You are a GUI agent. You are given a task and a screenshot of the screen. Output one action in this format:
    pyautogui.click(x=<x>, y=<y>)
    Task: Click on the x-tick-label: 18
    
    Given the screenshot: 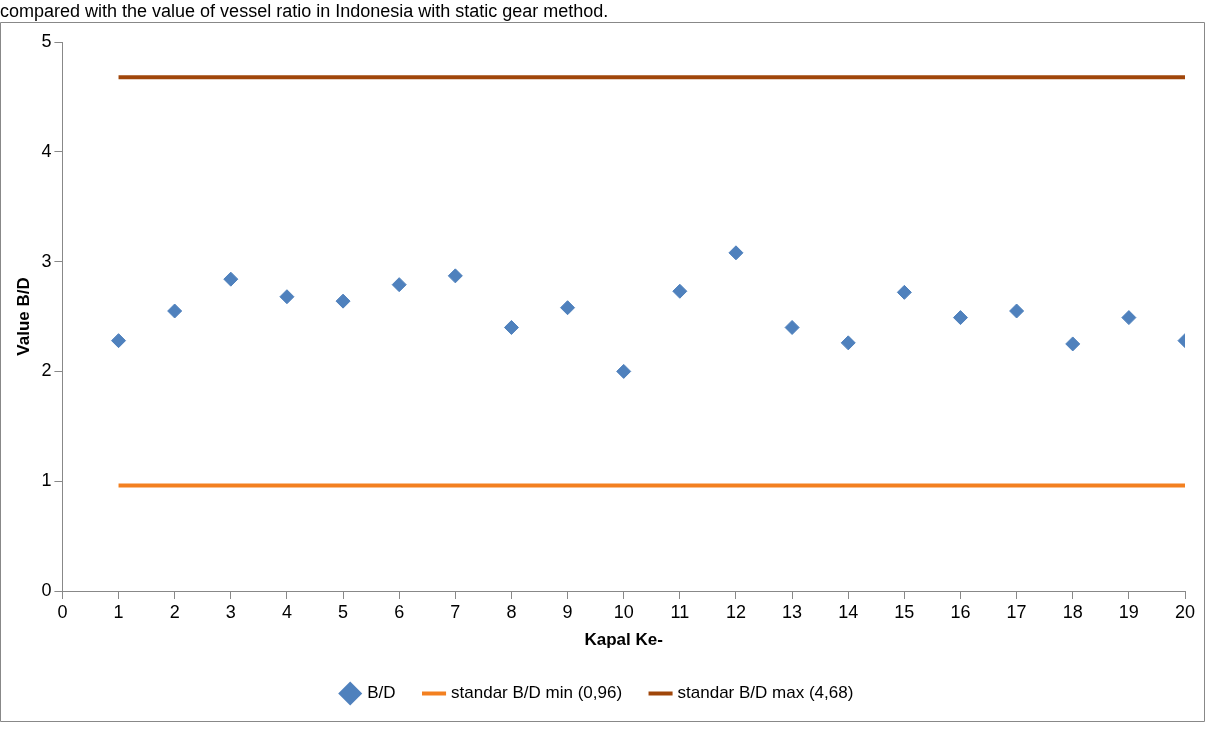 What is the action you would take?
    pyautogui.click(x=1072, y=611)
    